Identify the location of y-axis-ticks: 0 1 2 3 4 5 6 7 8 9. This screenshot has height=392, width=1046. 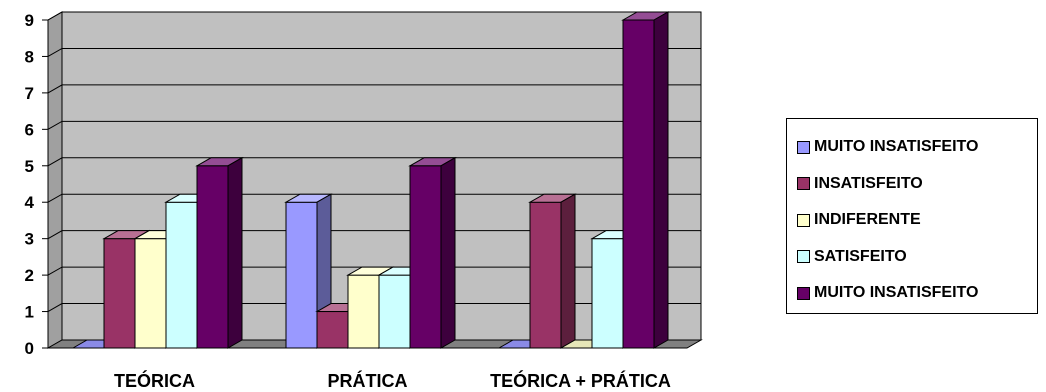
(36, 184).